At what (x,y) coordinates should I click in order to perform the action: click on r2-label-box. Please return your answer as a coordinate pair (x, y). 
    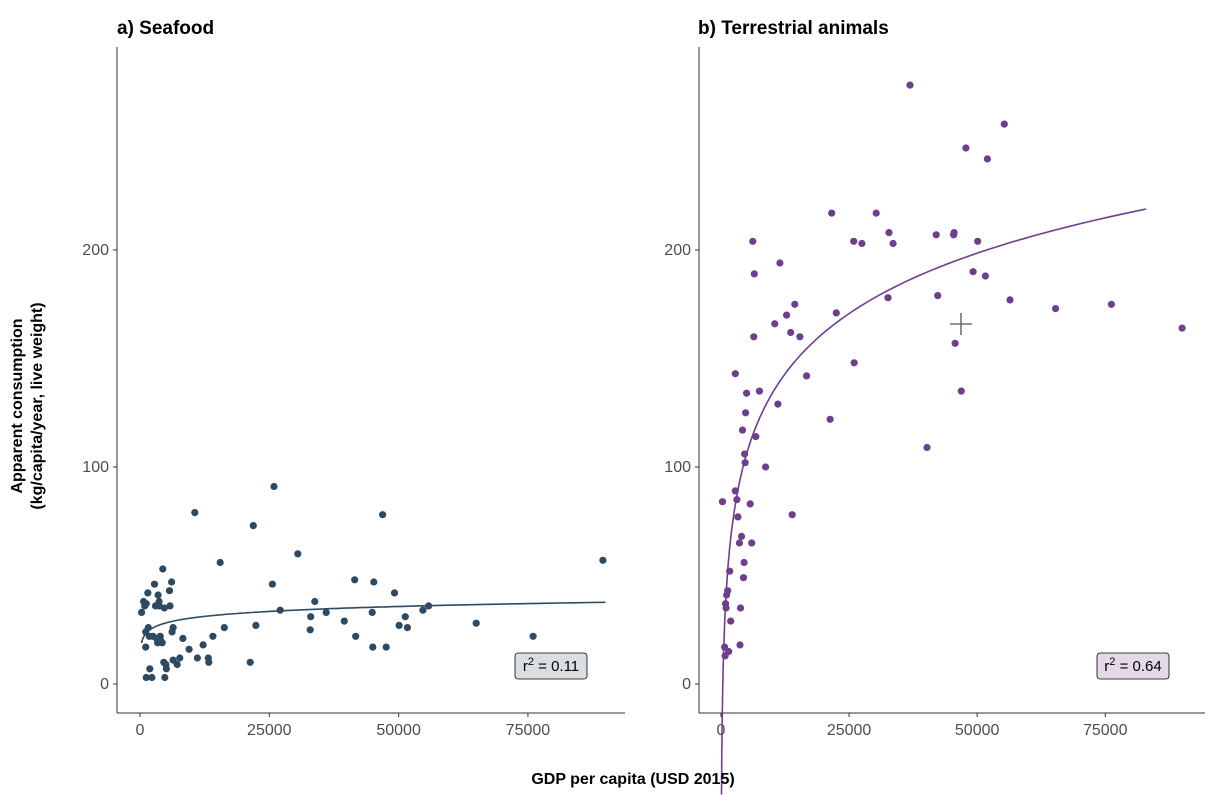
    Looking at the image, I should click on (1133, 666).